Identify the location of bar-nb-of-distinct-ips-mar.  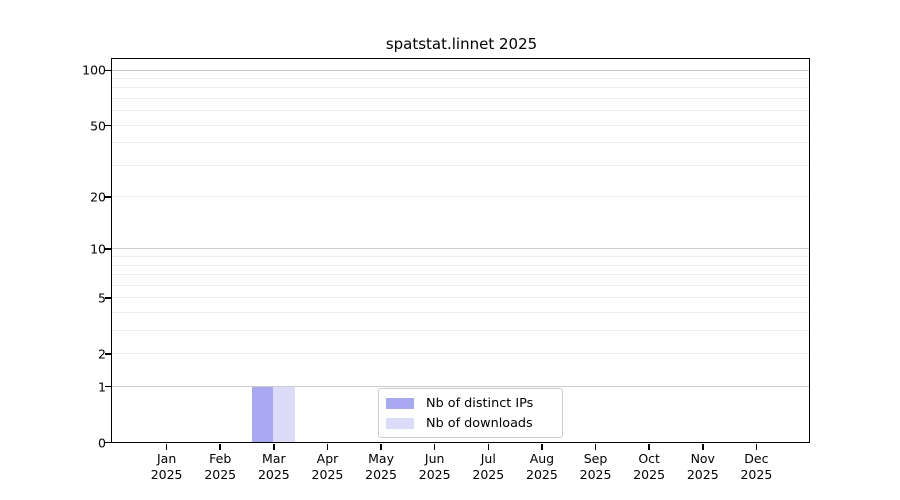
(262, 413).